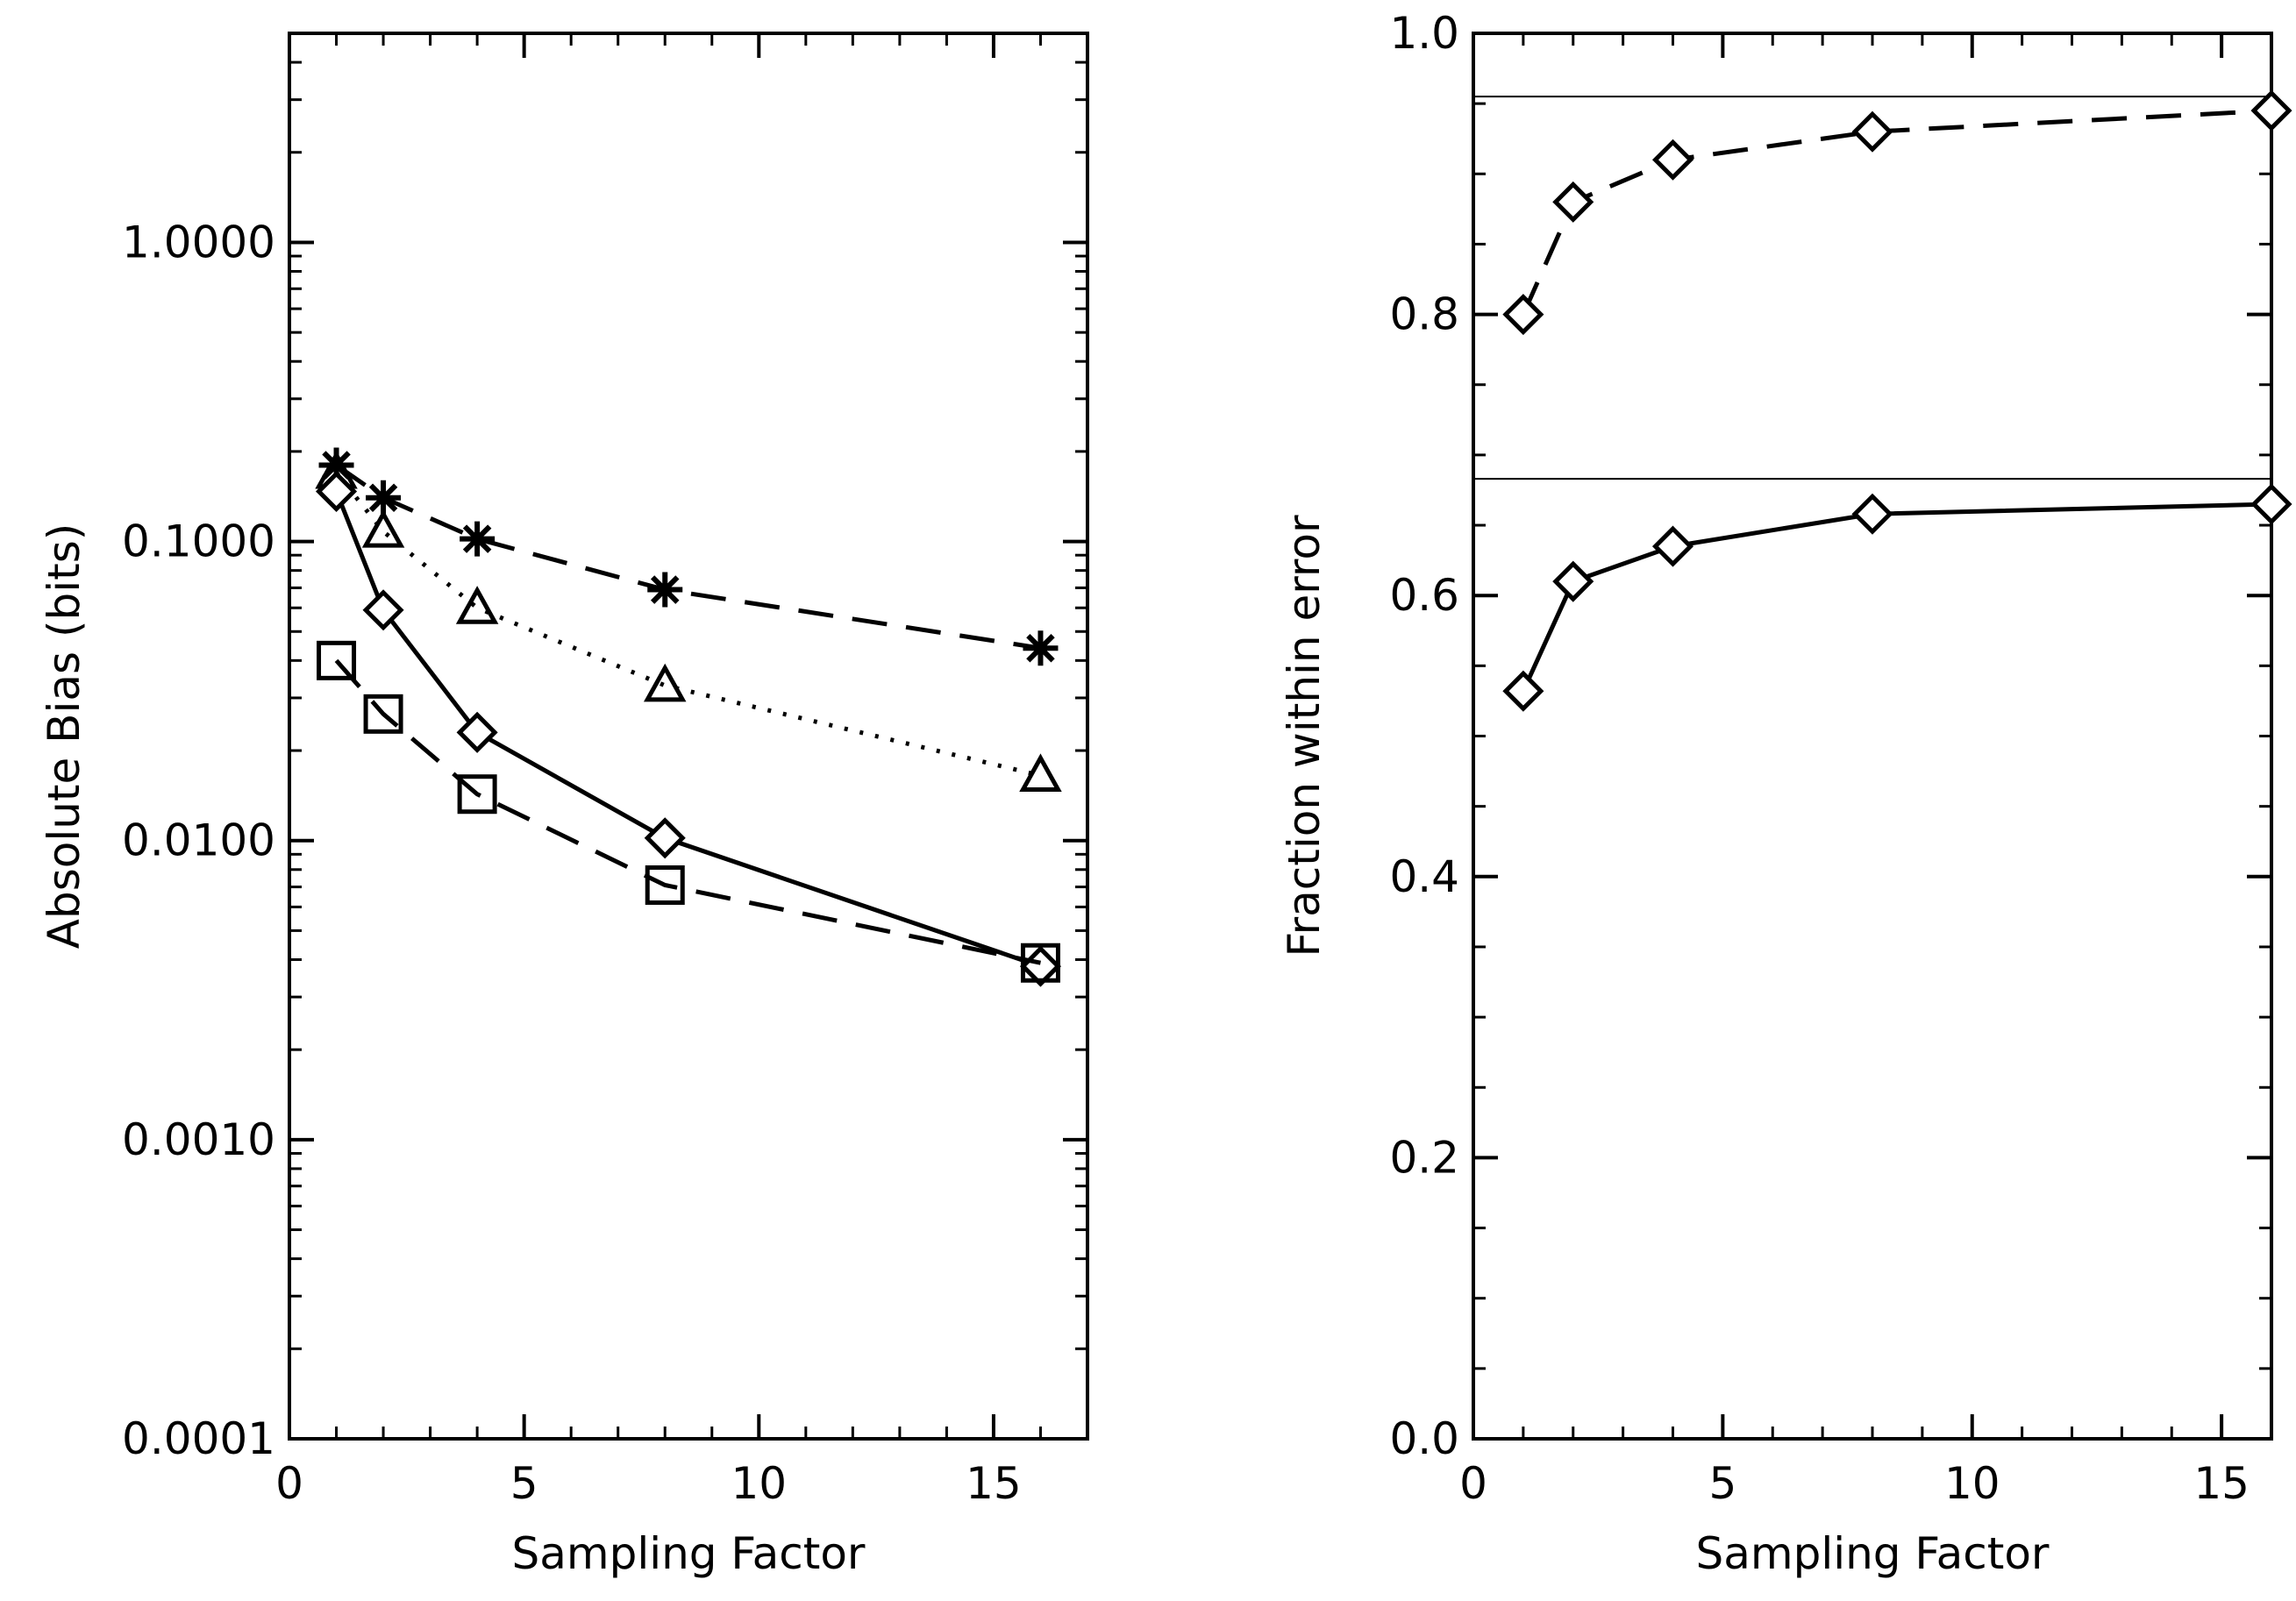  I want to click on y-tick-label: 0.1000, so click(198, 541).